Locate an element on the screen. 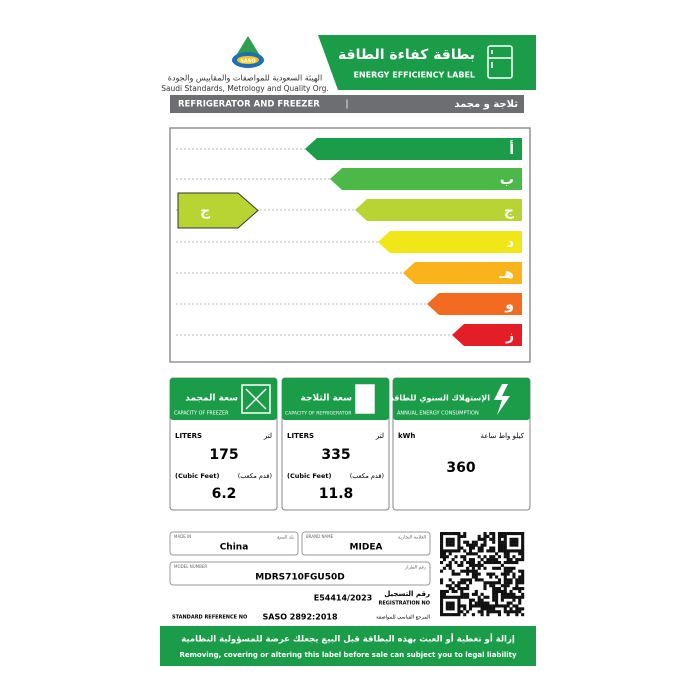 The image size is (700, 700). made-in: China is located at coordinates (234, 548).